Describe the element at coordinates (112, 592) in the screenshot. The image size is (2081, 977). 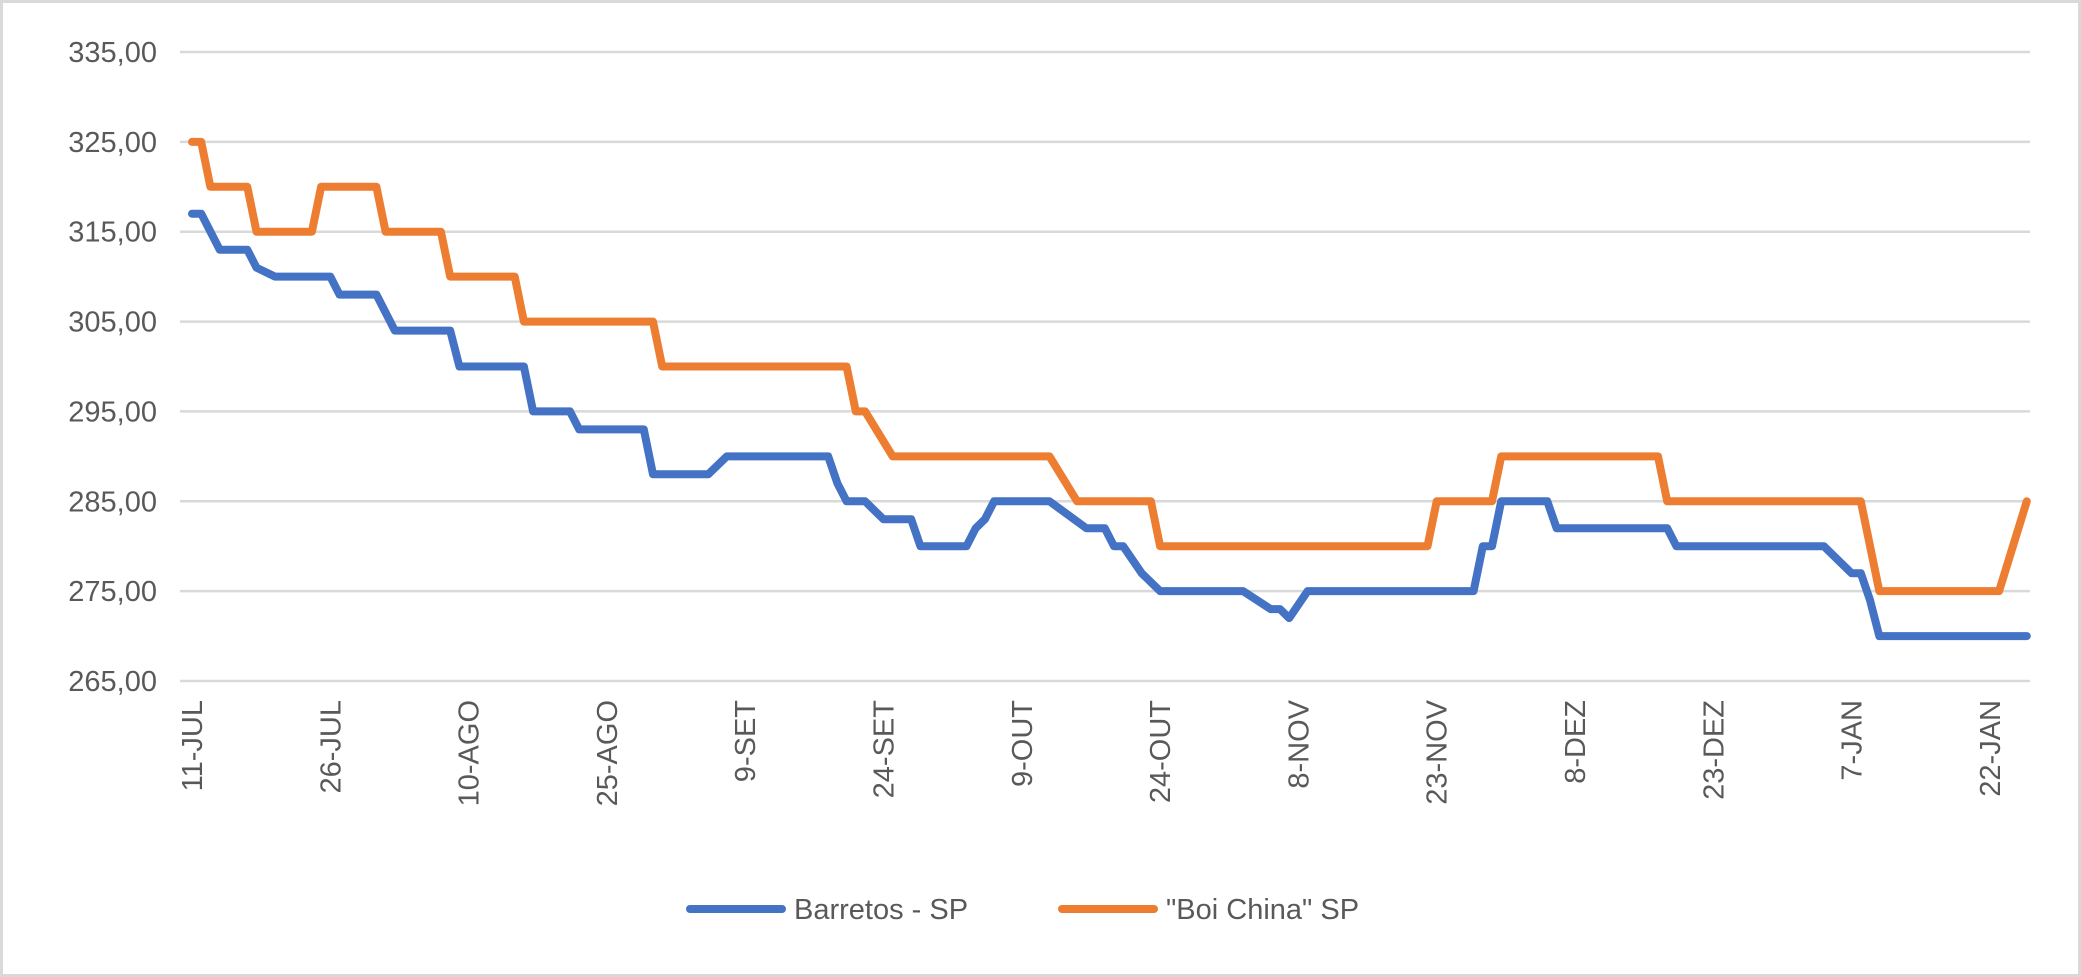
I see `y-tick-label: 275,00` at that location.